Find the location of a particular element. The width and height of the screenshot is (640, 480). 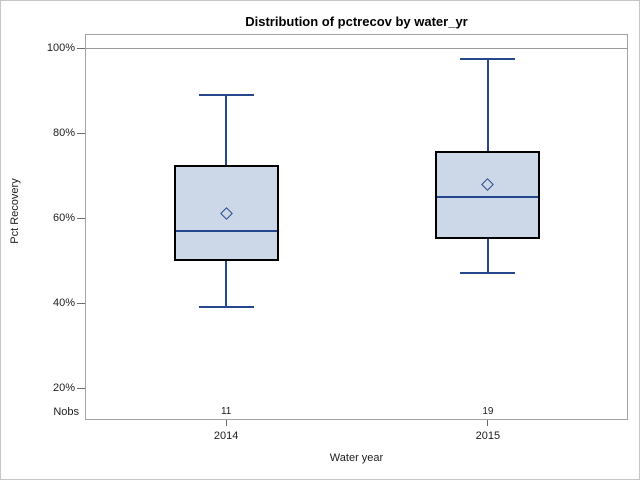

nobs-value-2014: 11 is located at coordinates (226, 411).